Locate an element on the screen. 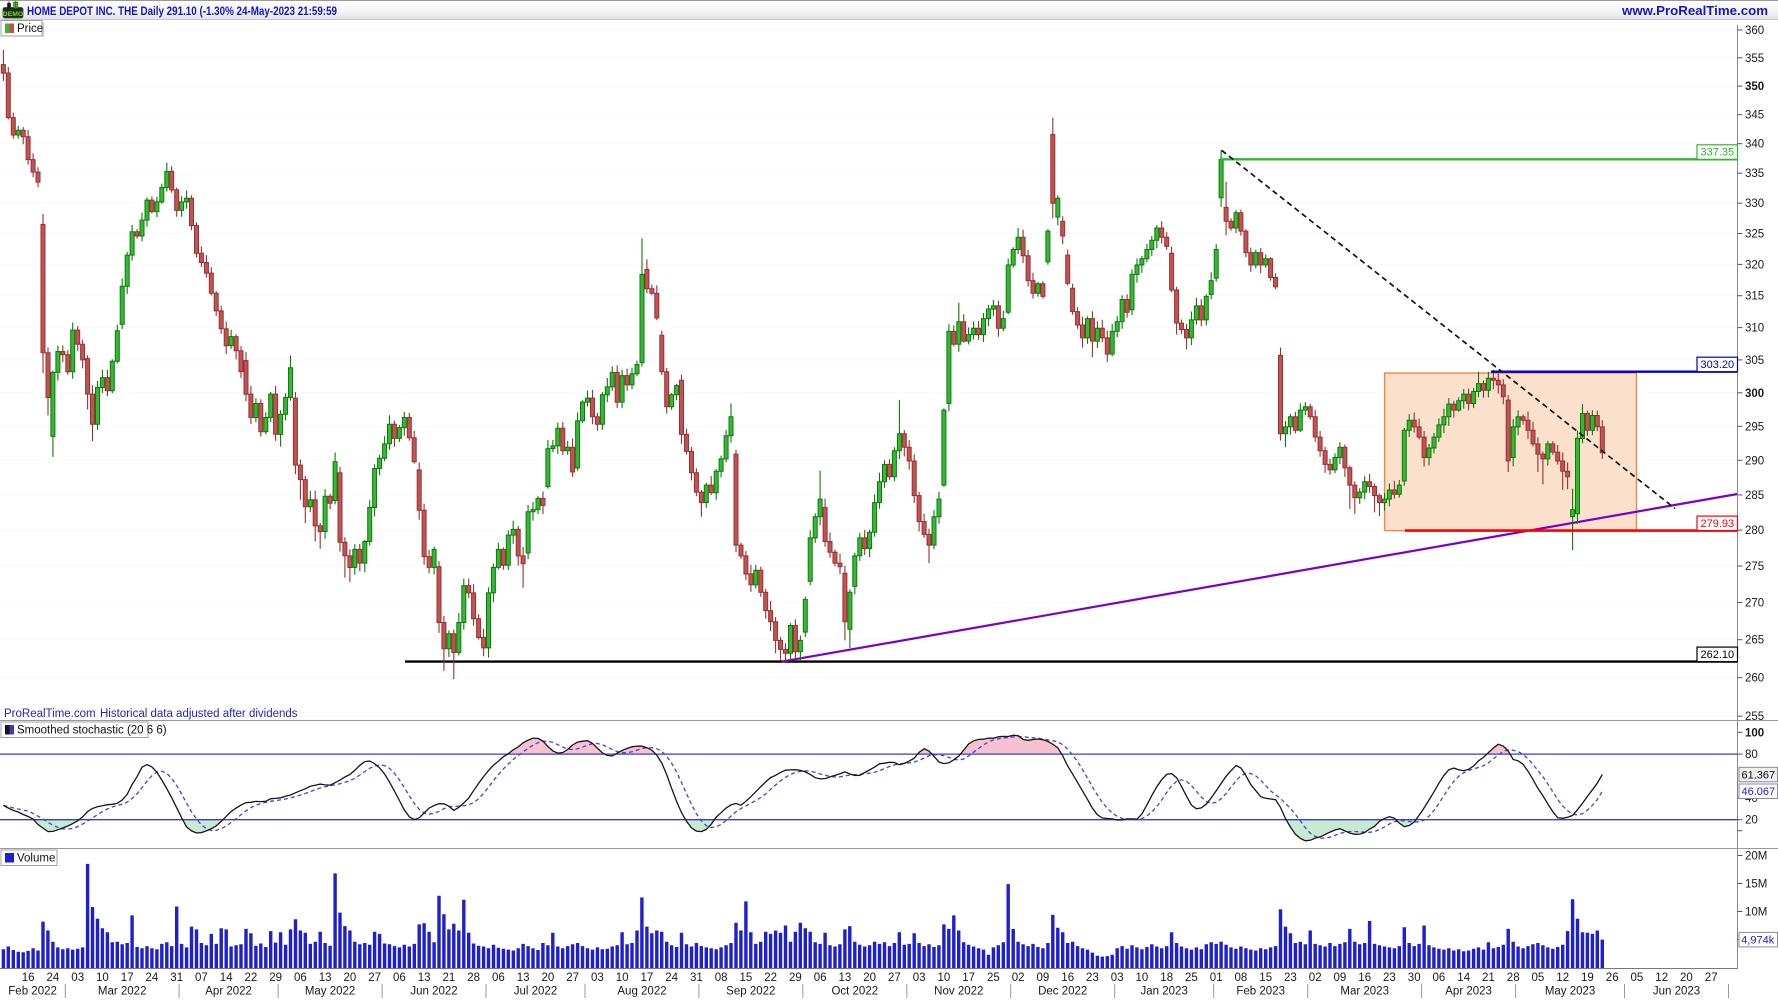 The height and width of the screenshot is (1000, 1778). svg-text: 31 is located at coordinates (176, 978).